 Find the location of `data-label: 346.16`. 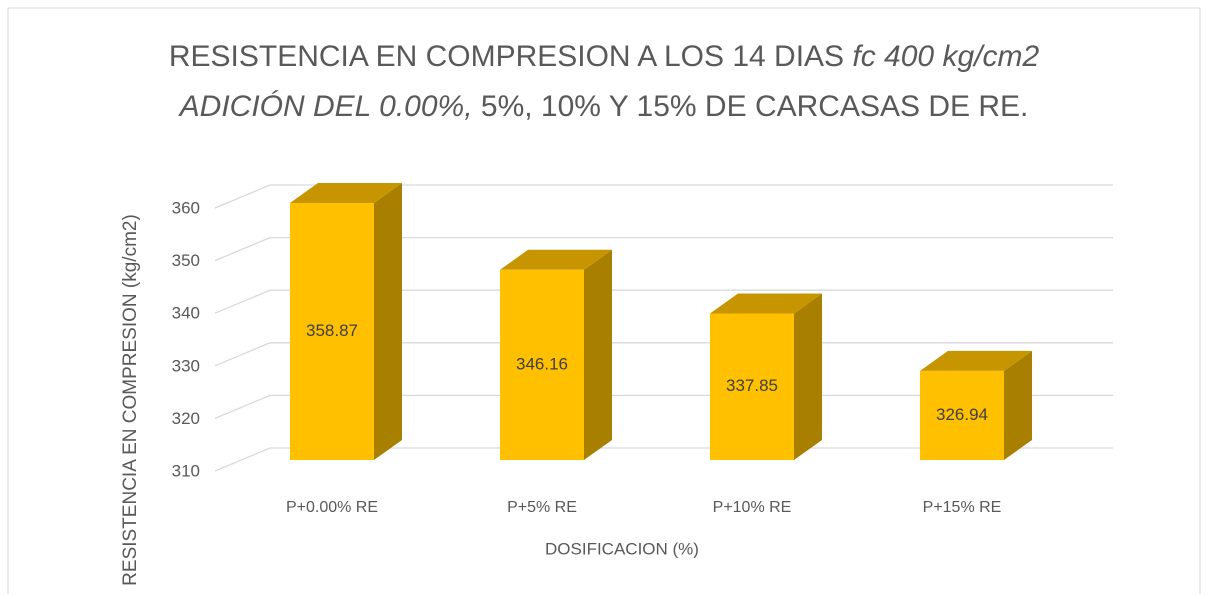

data-label: 346.16 is located at coordinates (542, 363).